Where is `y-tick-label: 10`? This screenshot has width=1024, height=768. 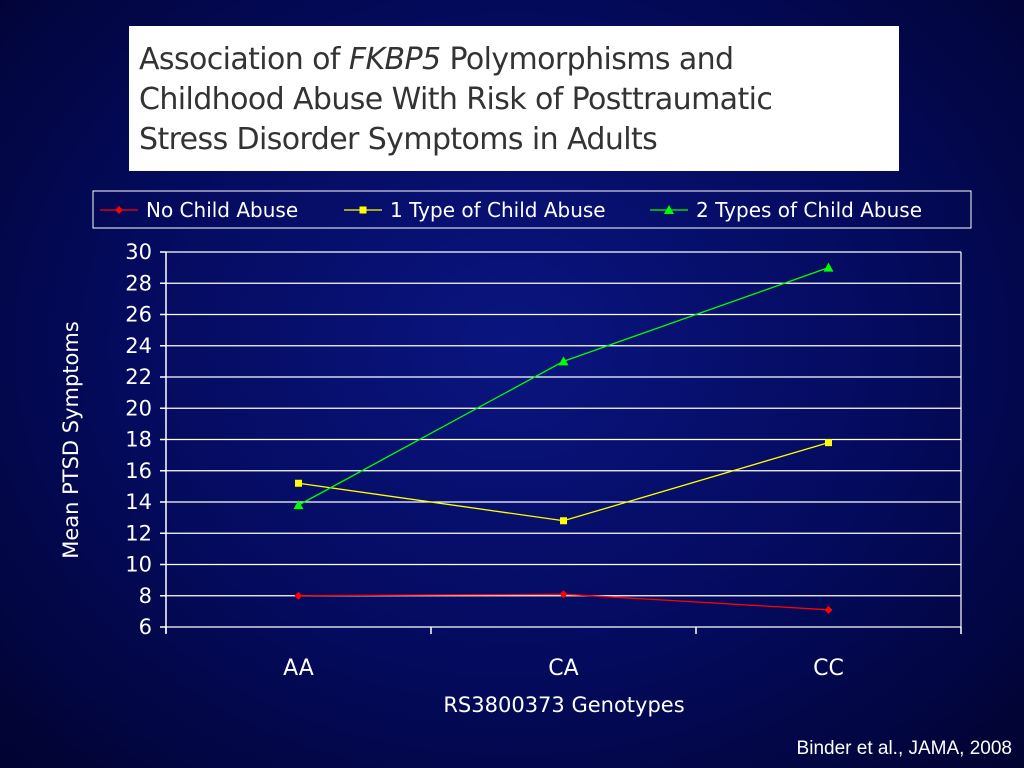
y-tick-label: 10 is located at coordinates (138, 565).